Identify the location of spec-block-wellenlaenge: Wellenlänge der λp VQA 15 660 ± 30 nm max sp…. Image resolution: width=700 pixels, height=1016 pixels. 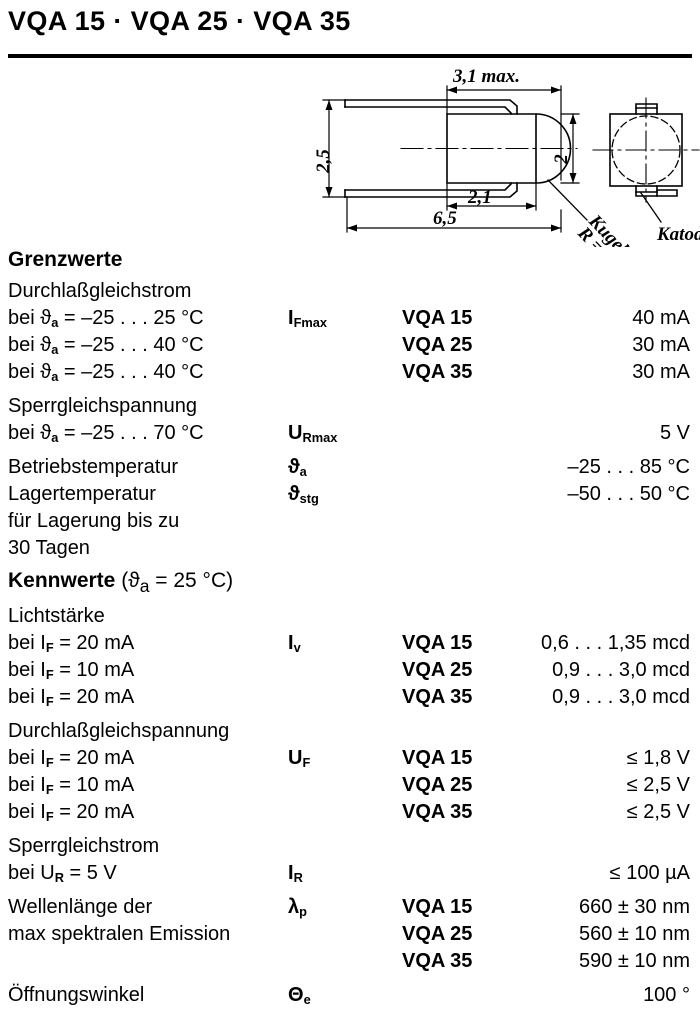
(350, 934).